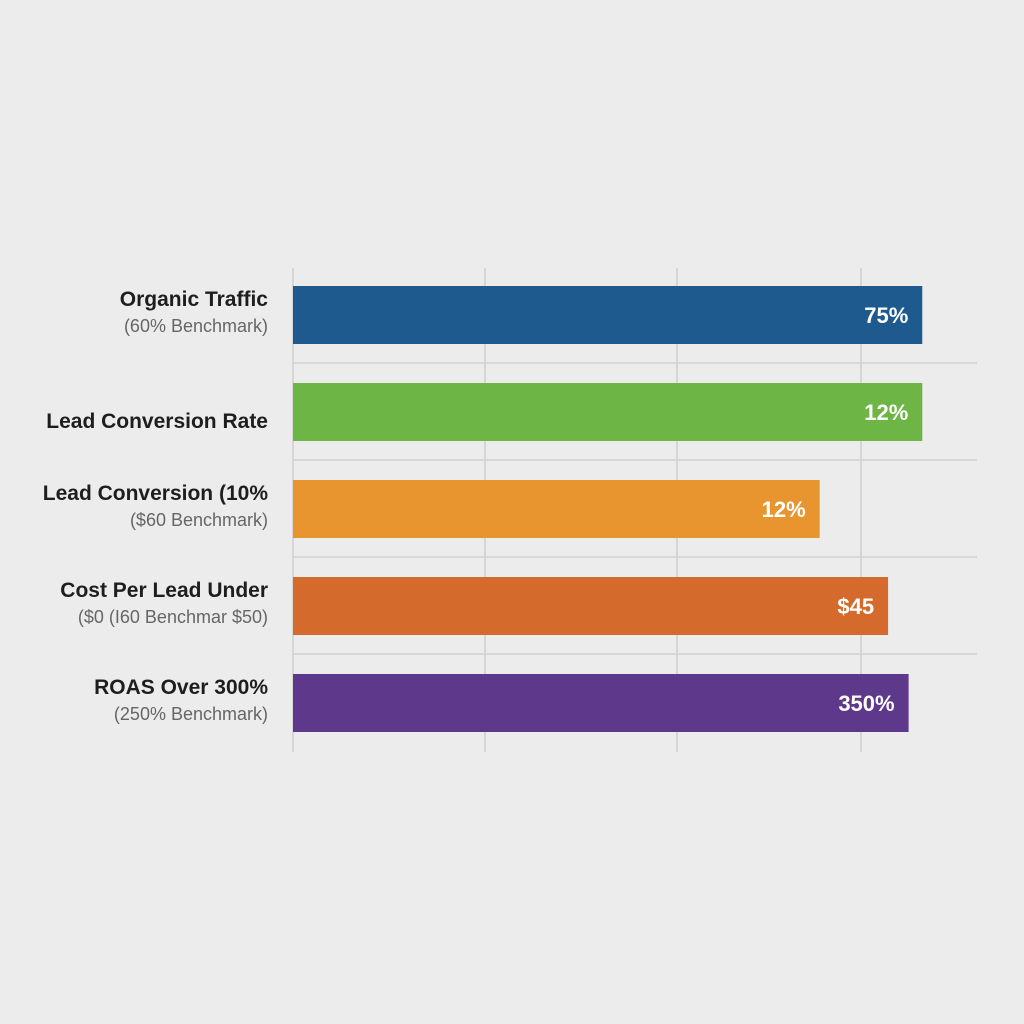  What do you see at coordinates (190, 714) in the screenshot?
I see `category-benchmark: (250% Benchmark)` at bounding box center [190, 714].